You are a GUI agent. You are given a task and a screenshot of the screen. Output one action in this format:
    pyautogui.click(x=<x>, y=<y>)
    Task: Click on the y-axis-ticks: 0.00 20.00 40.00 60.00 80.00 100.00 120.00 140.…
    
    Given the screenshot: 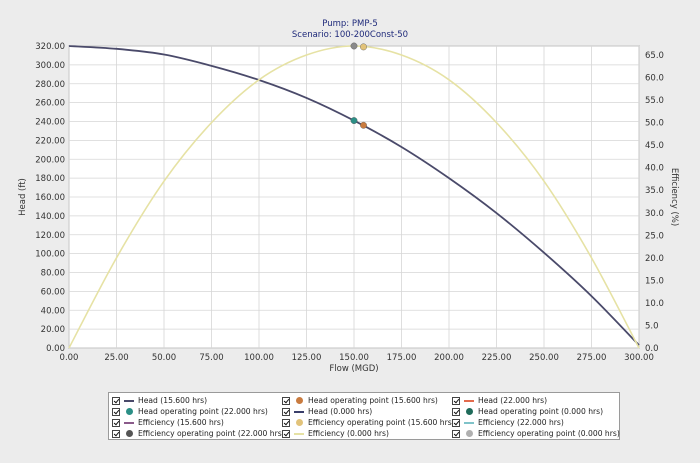 What is the action you would take?
    pyautogui.click(x=50, y=198)
    